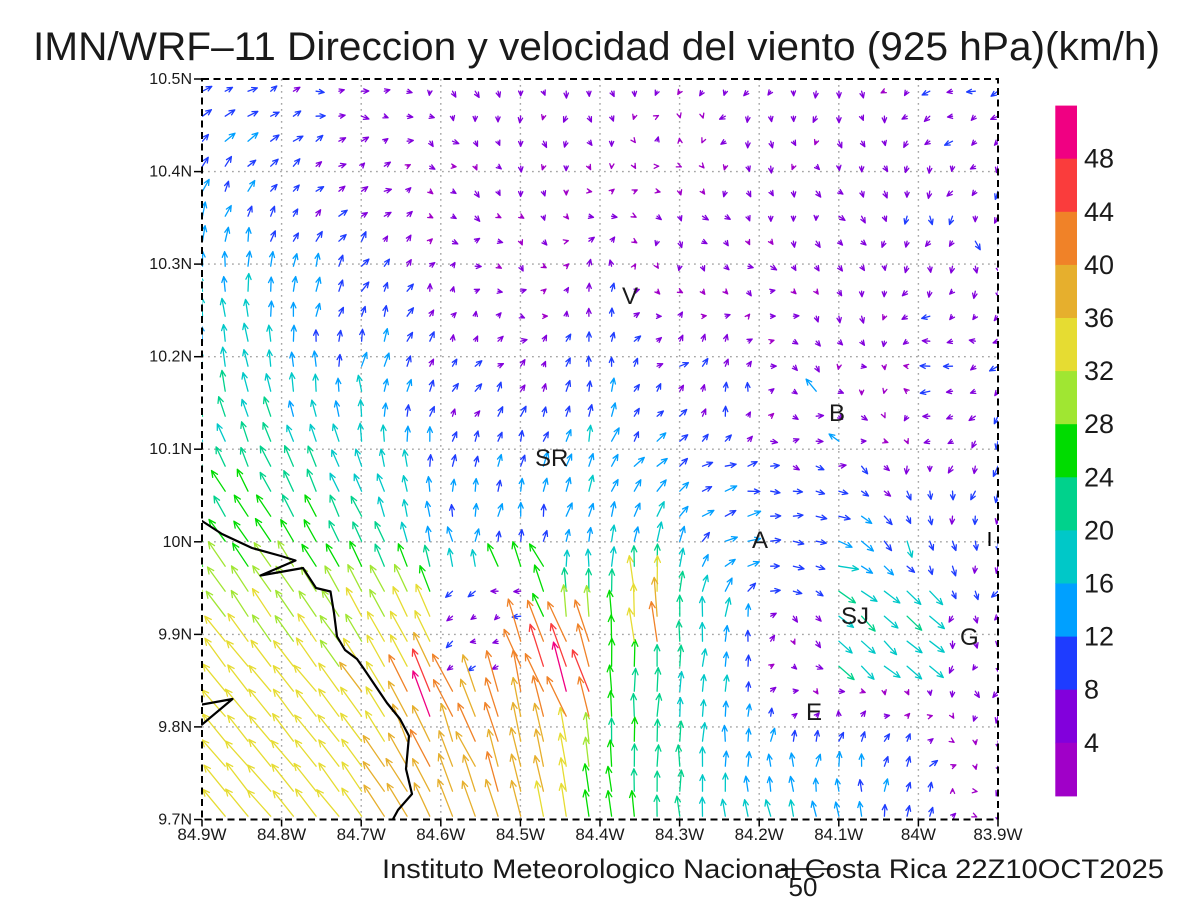 Image resolution: width=1200 pixels, height=900 pixels. What do you see at coordinates (1099, 637) in the screenshot?
I see `svg-text: 12` at bounding box center [1099, 637].